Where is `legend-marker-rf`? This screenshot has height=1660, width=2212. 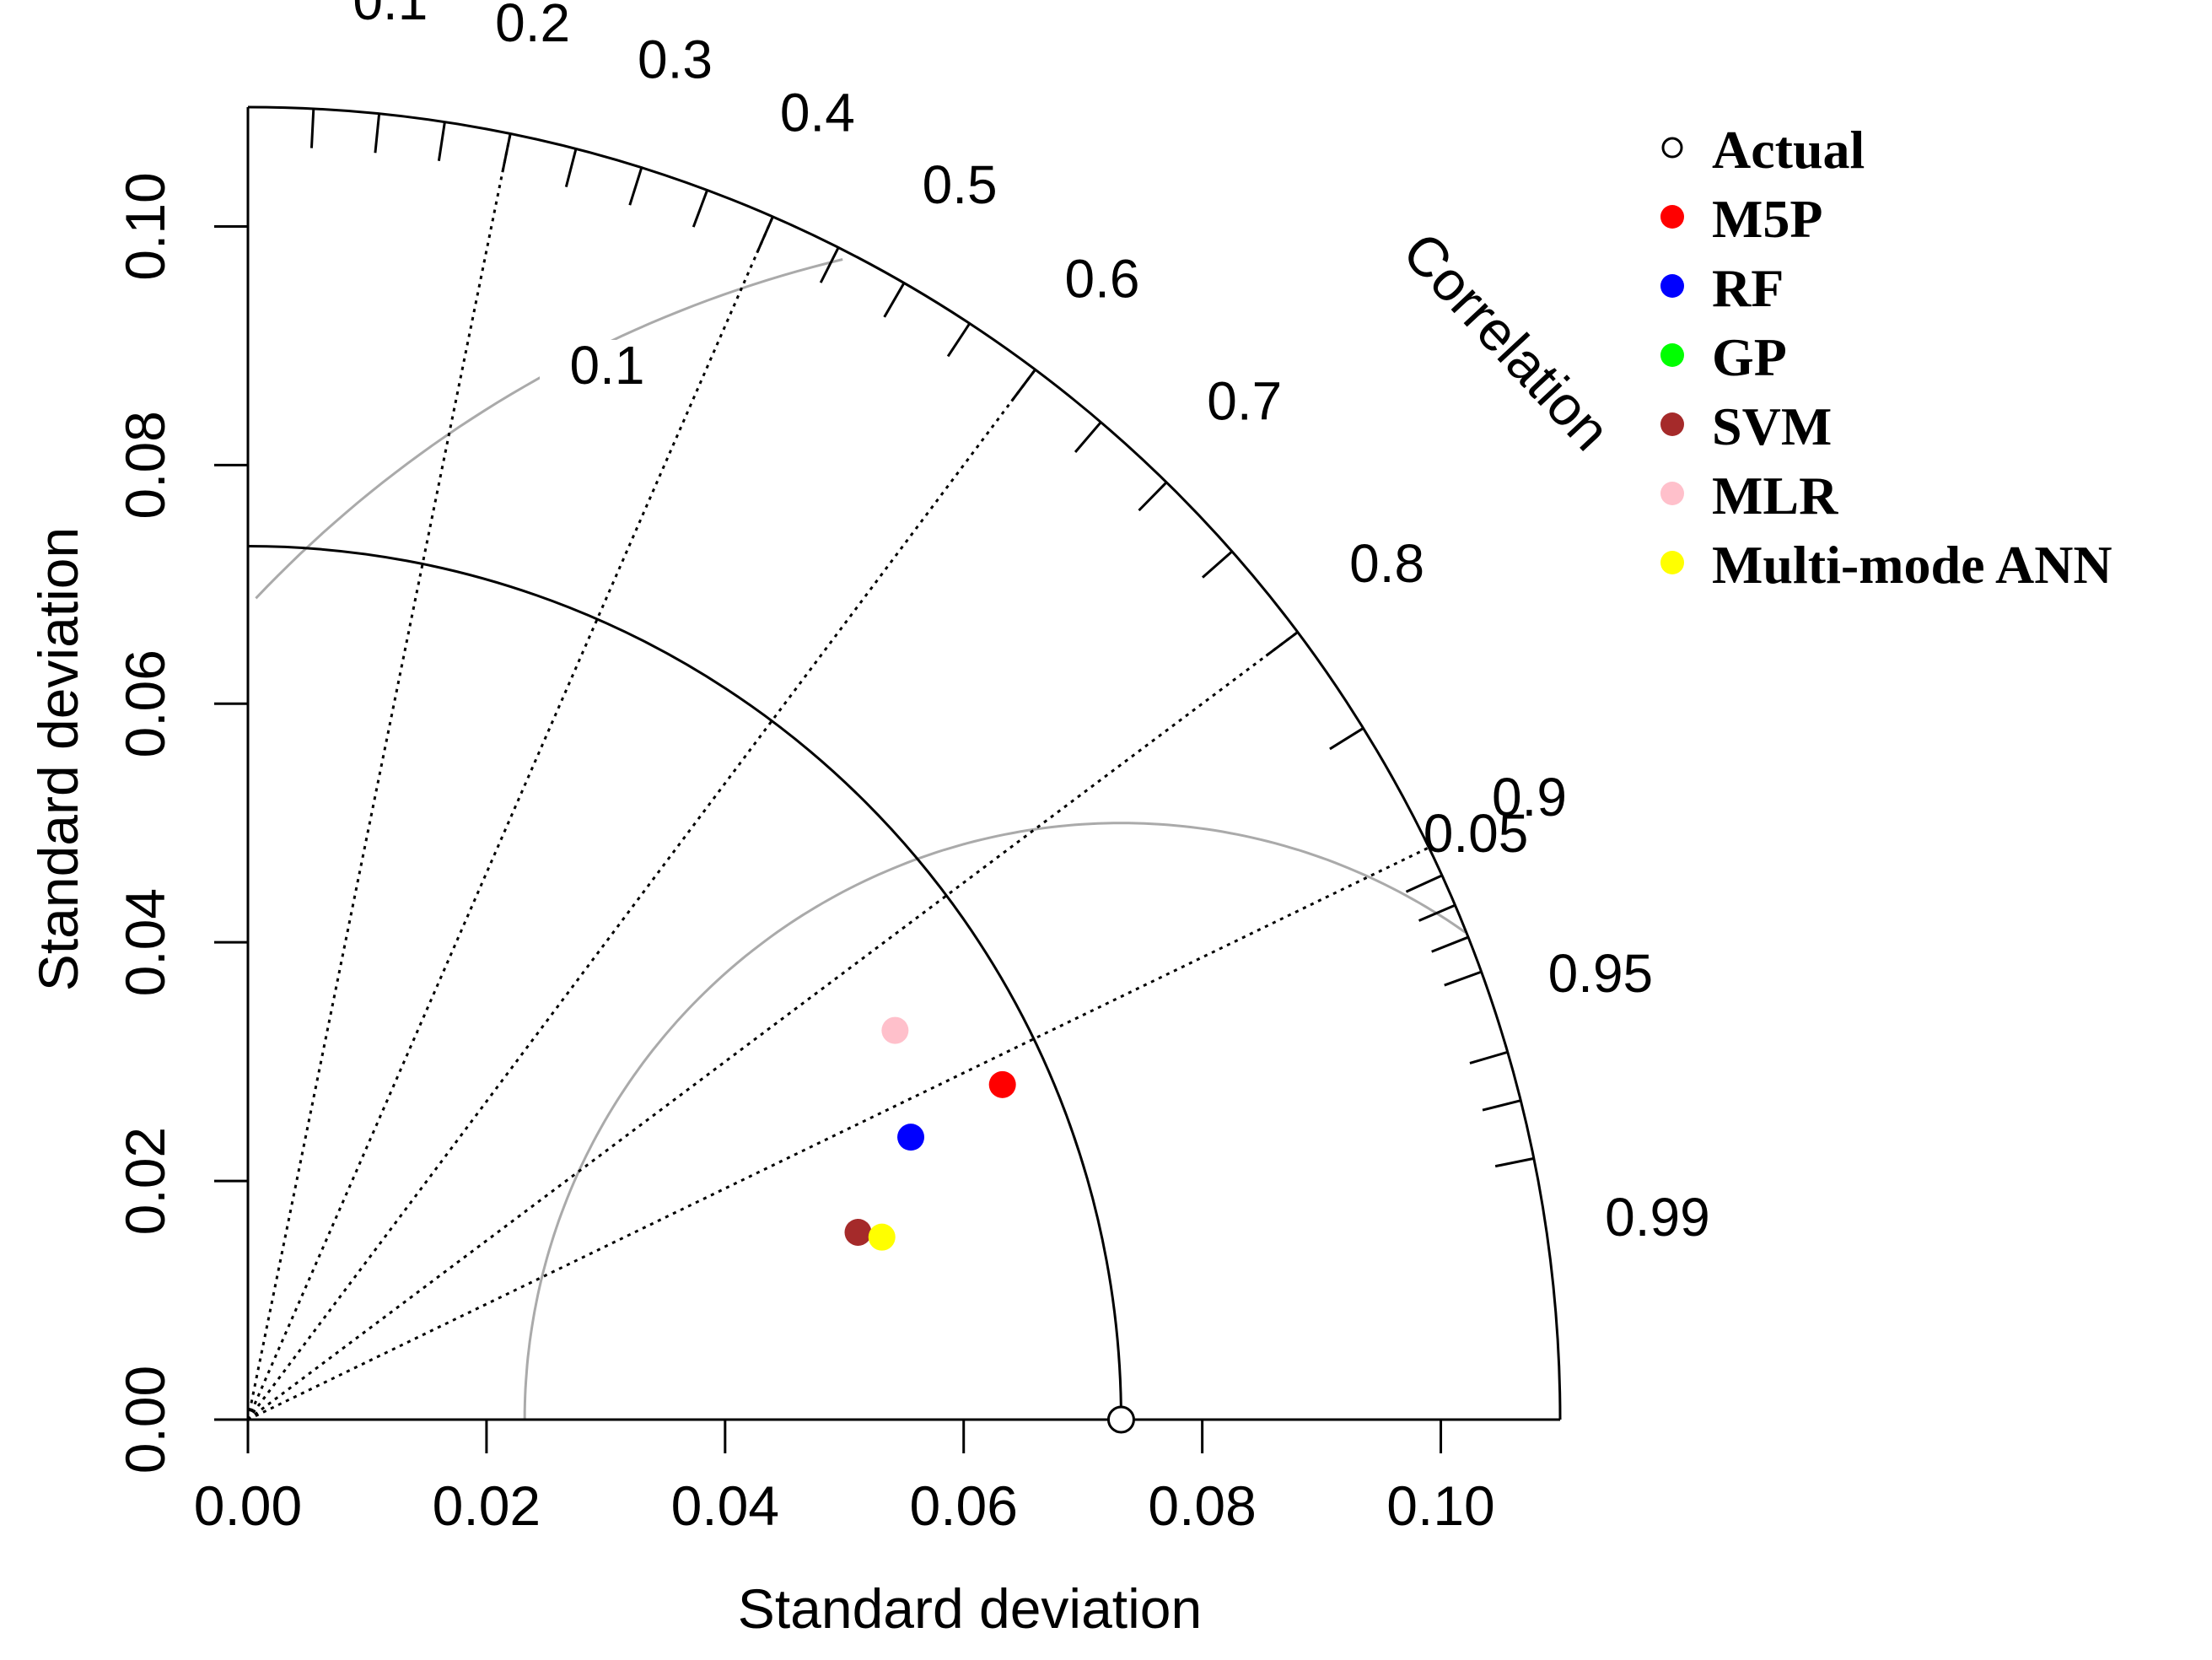
legend-marker-rf is located at coordinates (1672, 286).